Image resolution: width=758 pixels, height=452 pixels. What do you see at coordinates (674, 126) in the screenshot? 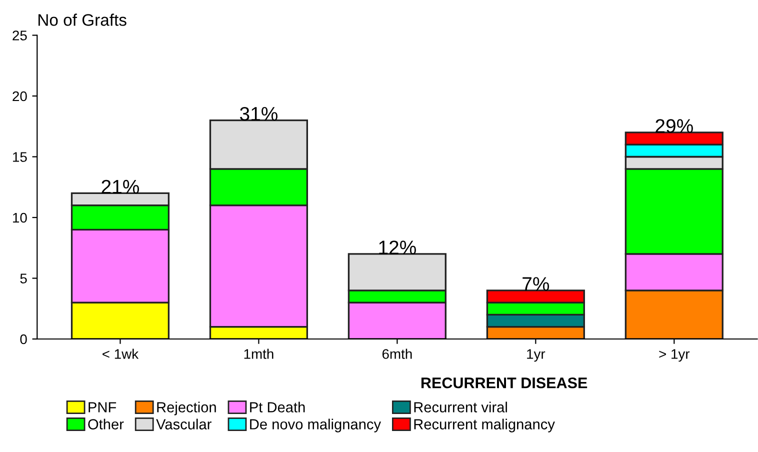
I see `annotation: 29%` at bounding box center [674, 126].